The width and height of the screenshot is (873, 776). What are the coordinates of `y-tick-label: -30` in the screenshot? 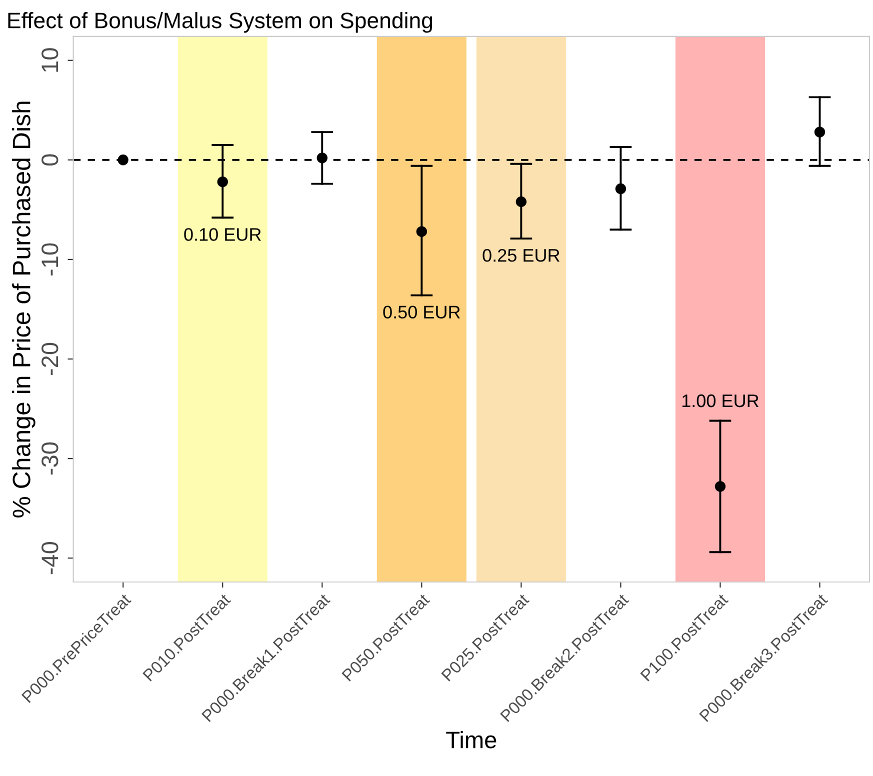 It's located at (50, 458).